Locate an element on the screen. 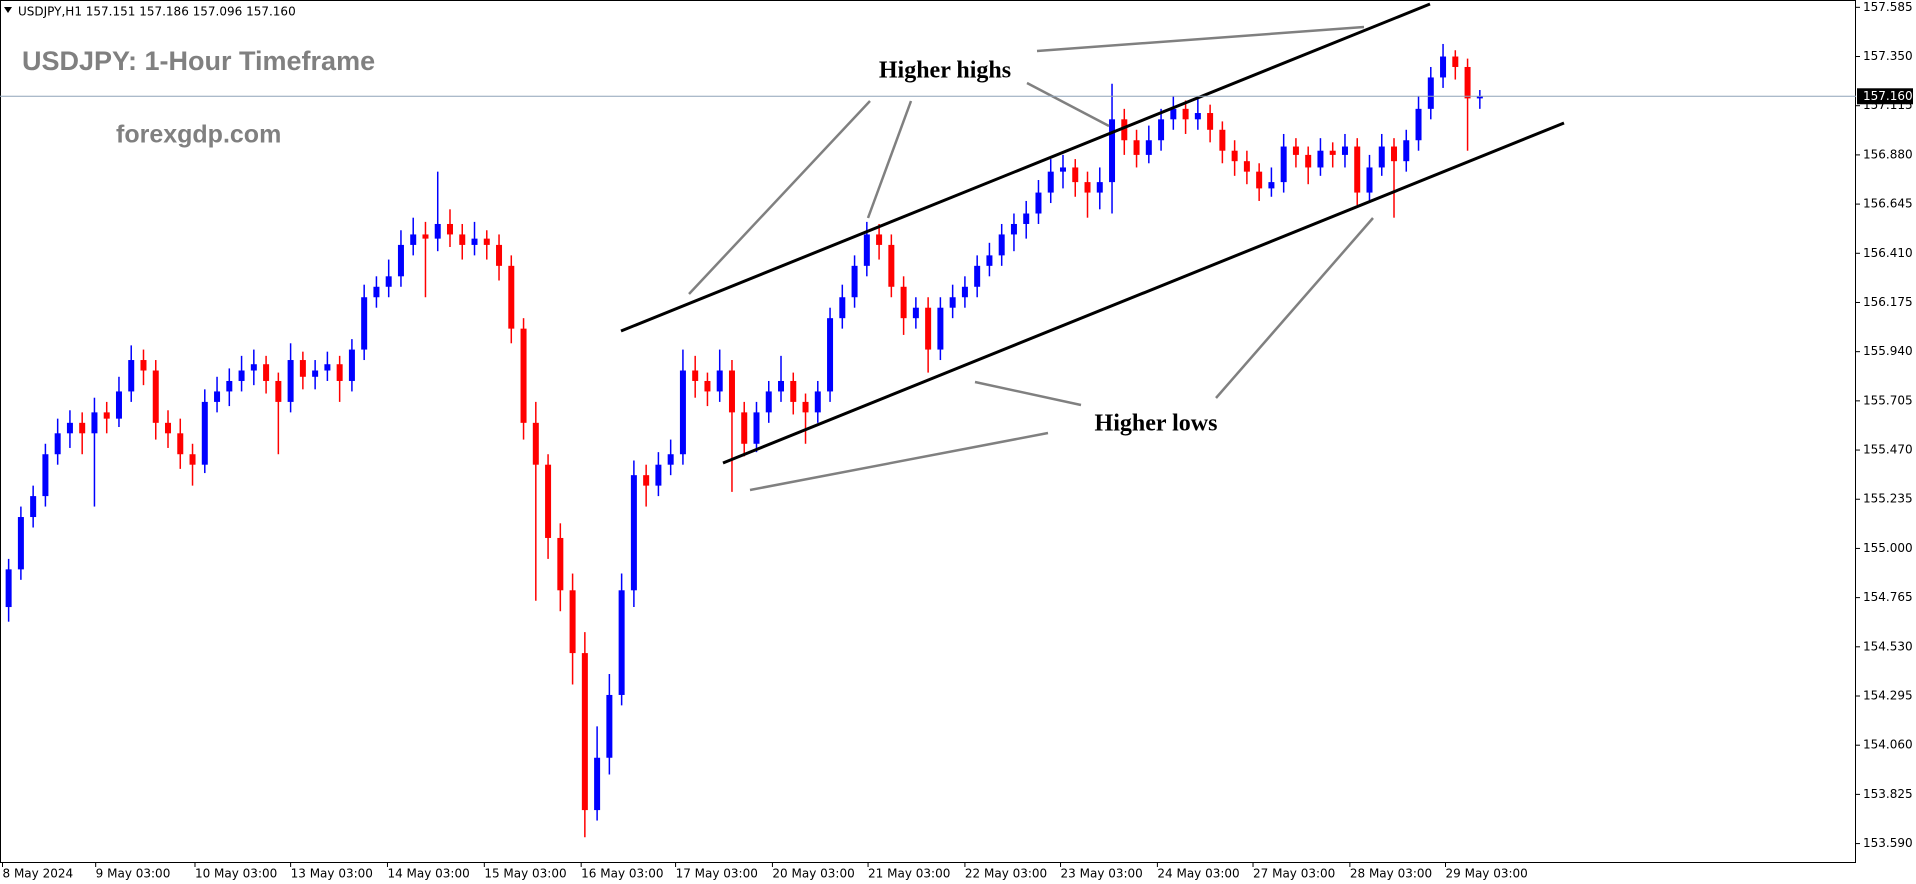 The width and height of the screenshot is (1916, 884). y-tick-label: 155.940 is located at coordinates (1888, 351).